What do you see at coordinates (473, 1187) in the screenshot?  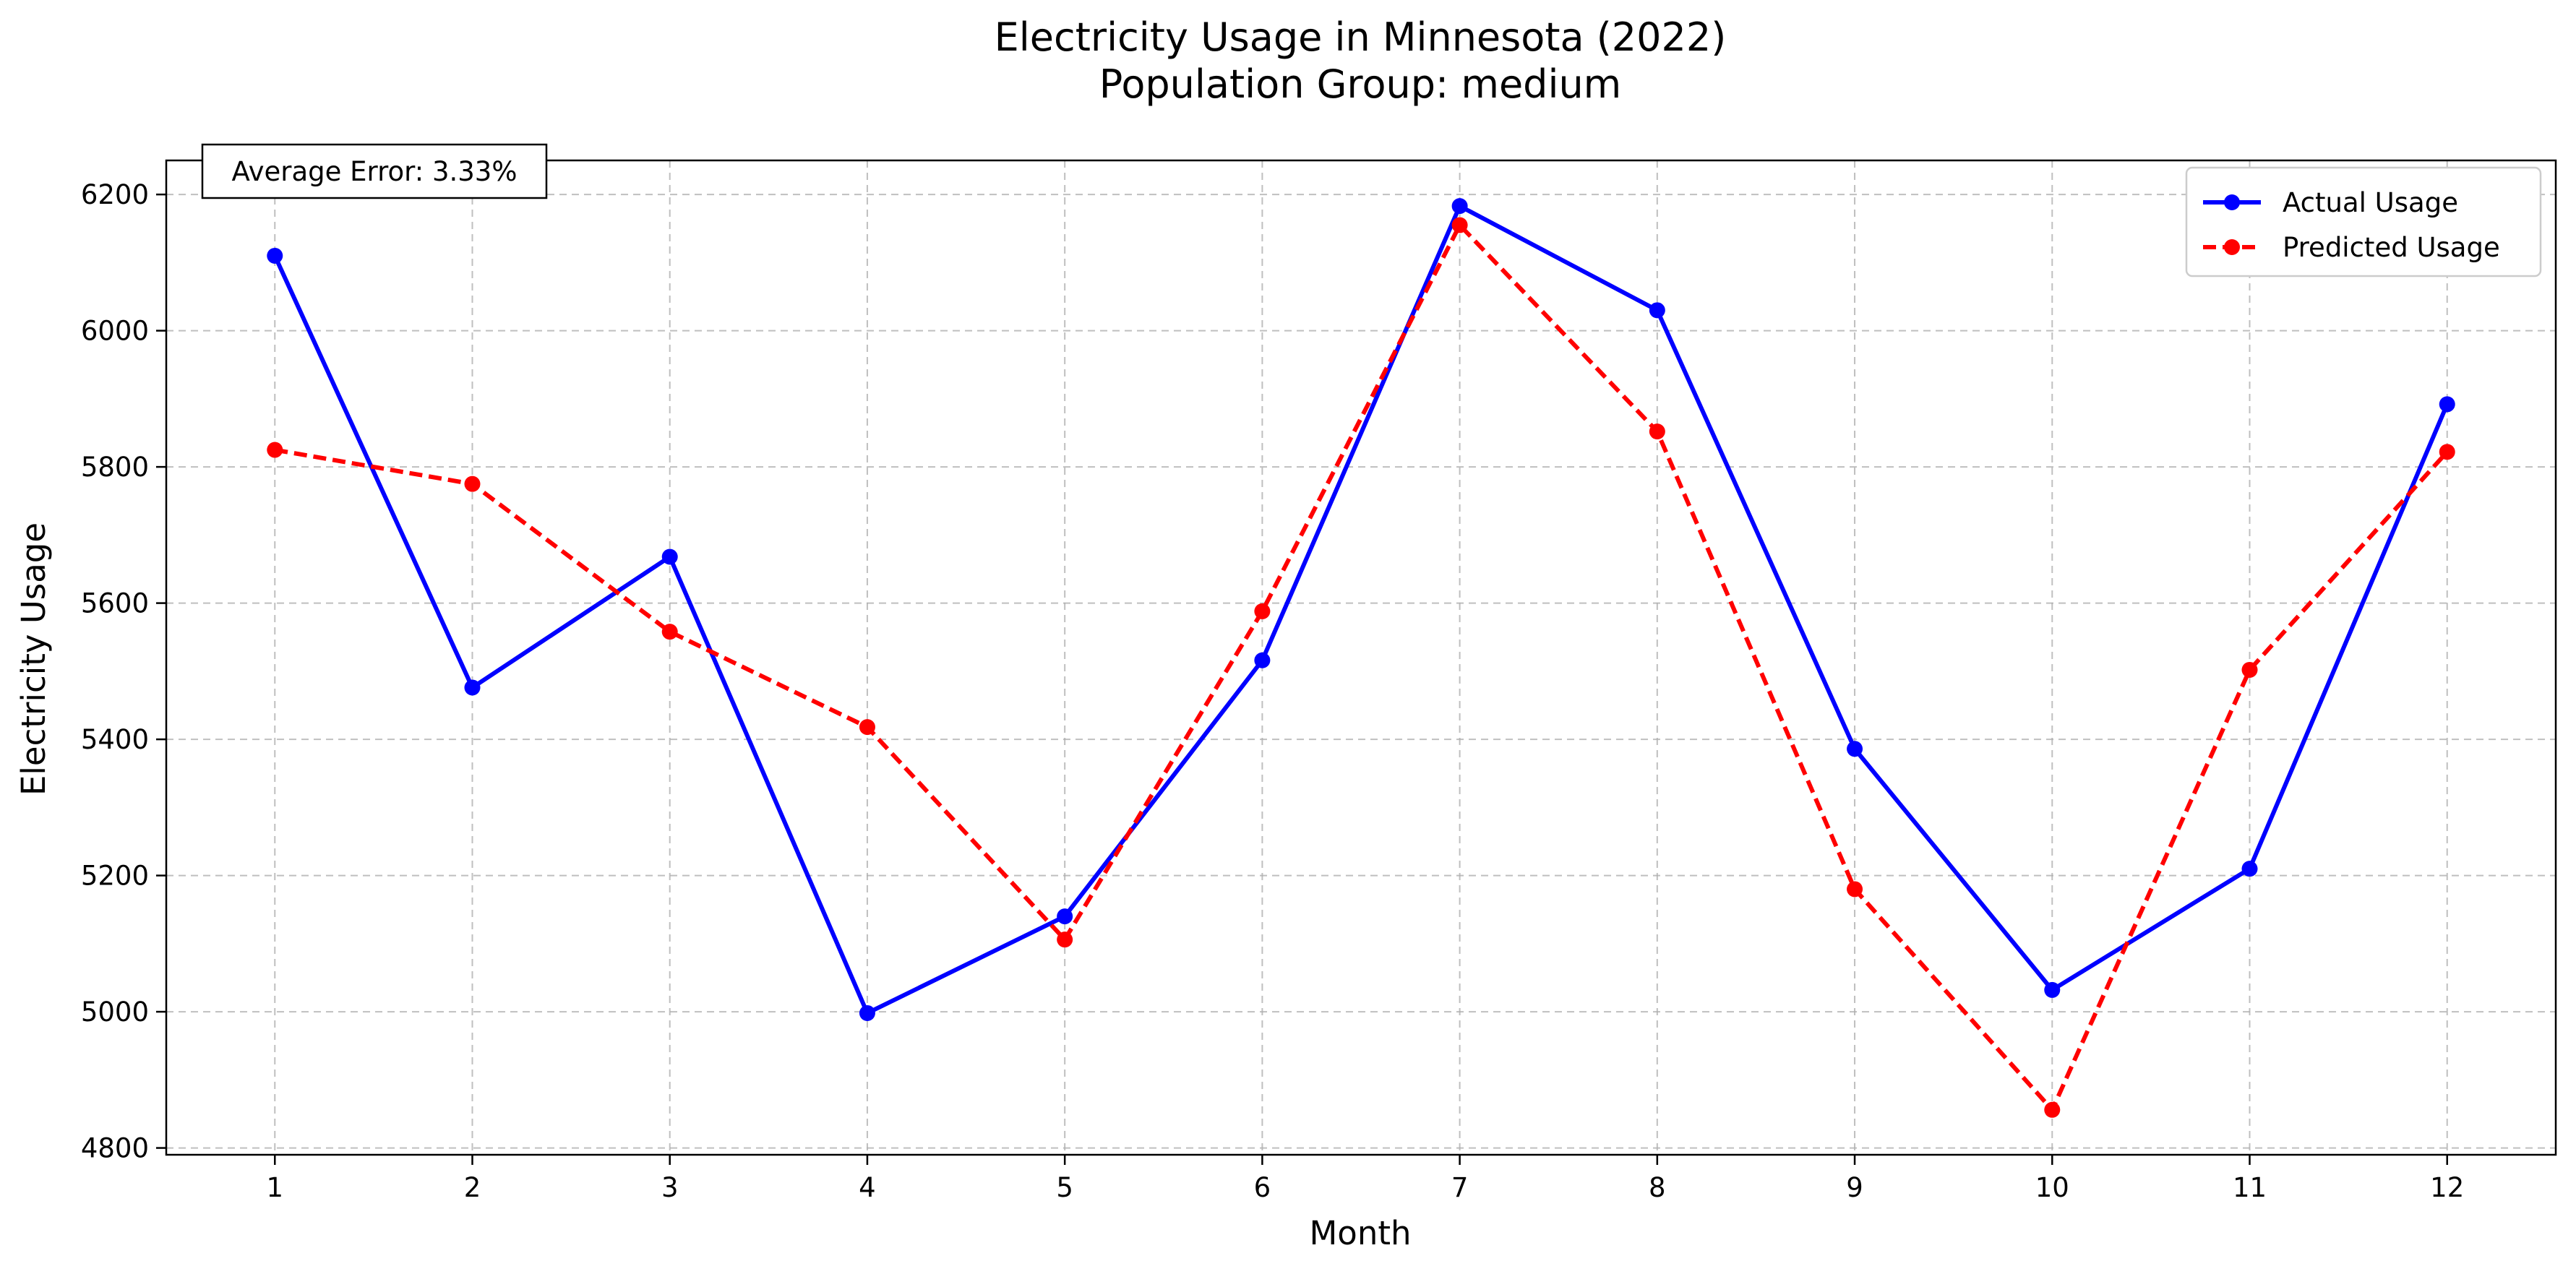 I see `x-tick-label: 2` at bounding box center [473, 1187].